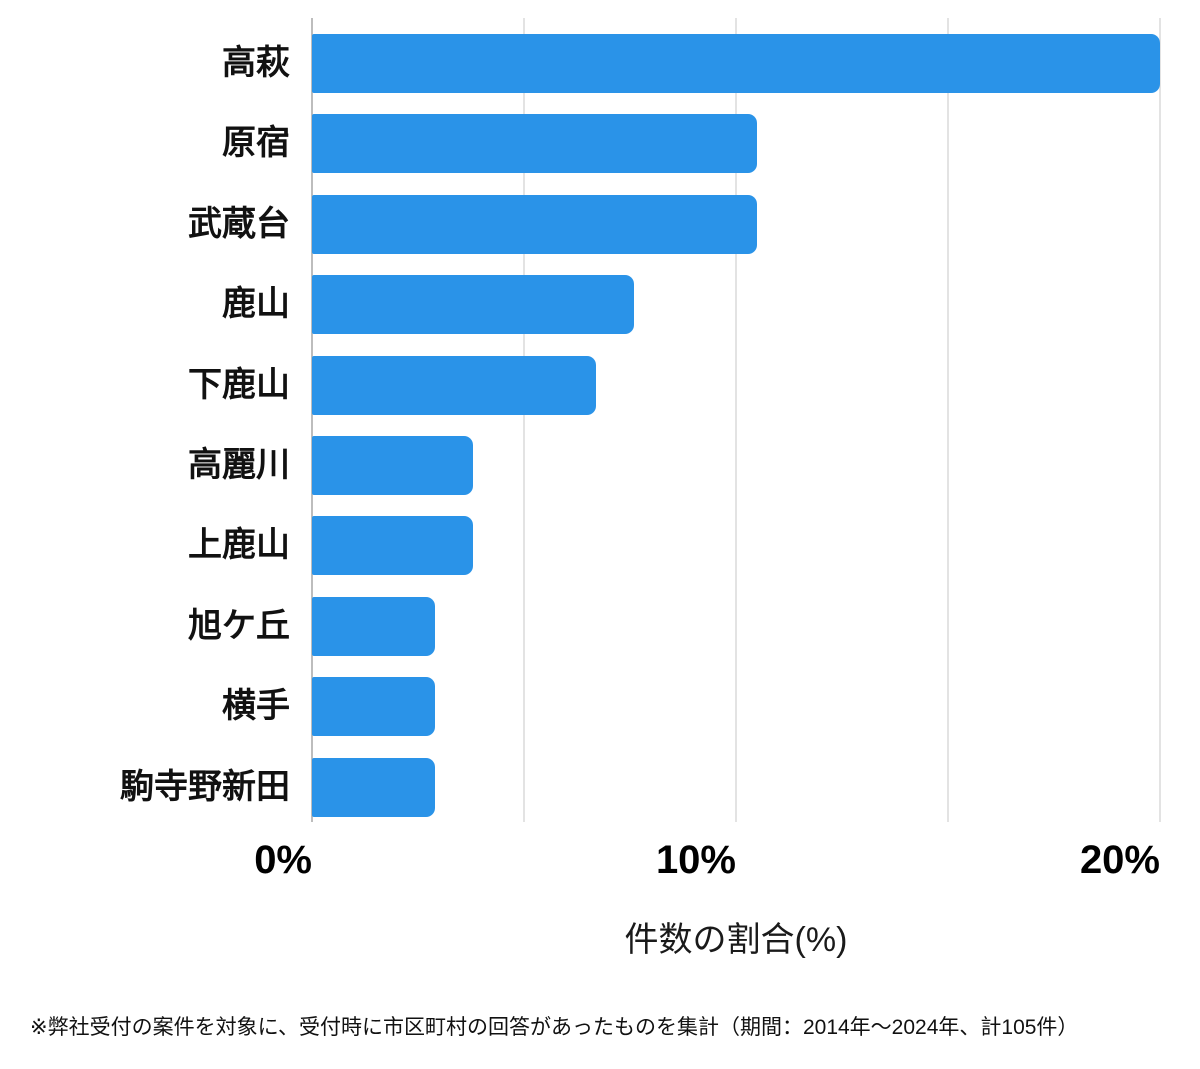 The width and height of the screenshot is (1200, 1069). What do you see at coordinates (373, 626) in the screenshot?
I see `bar-旭ケ丘` at bounding box center [373, 626].